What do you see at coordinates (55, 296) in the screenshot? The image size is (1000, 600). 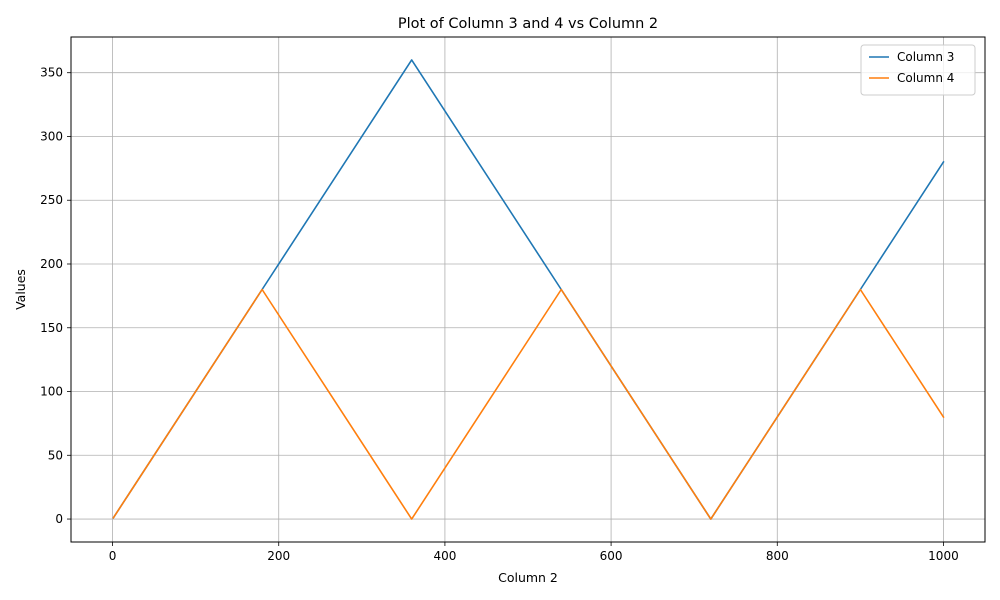 I see `y-axis-ticks: 0 50 100 150 200 250 300 350` at bounding box center [55, 296].